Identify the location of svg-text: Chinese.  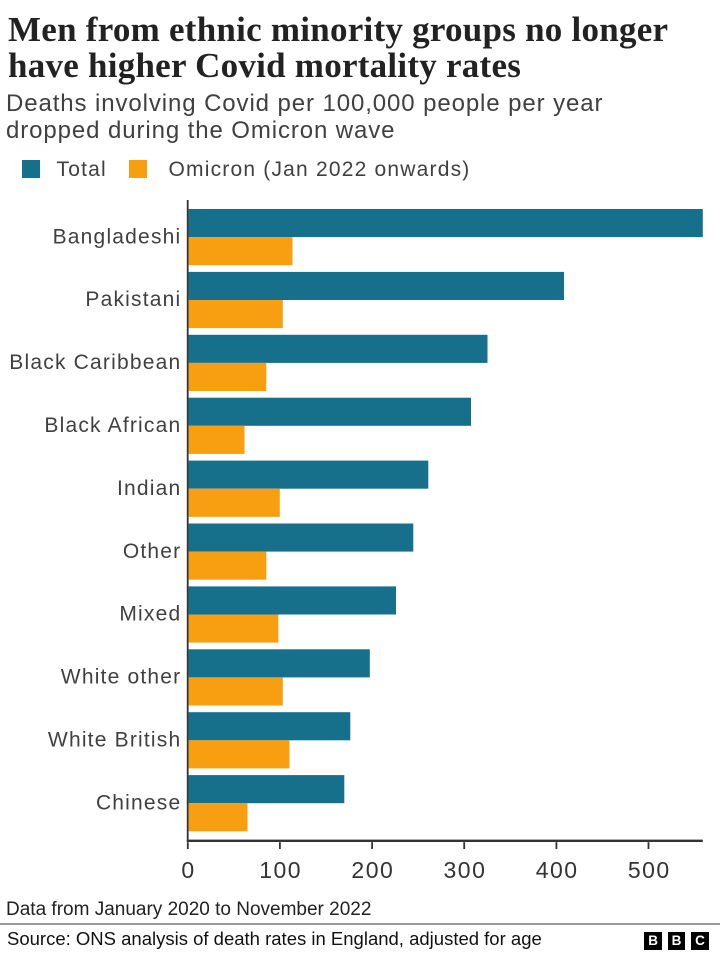
(138, 802).